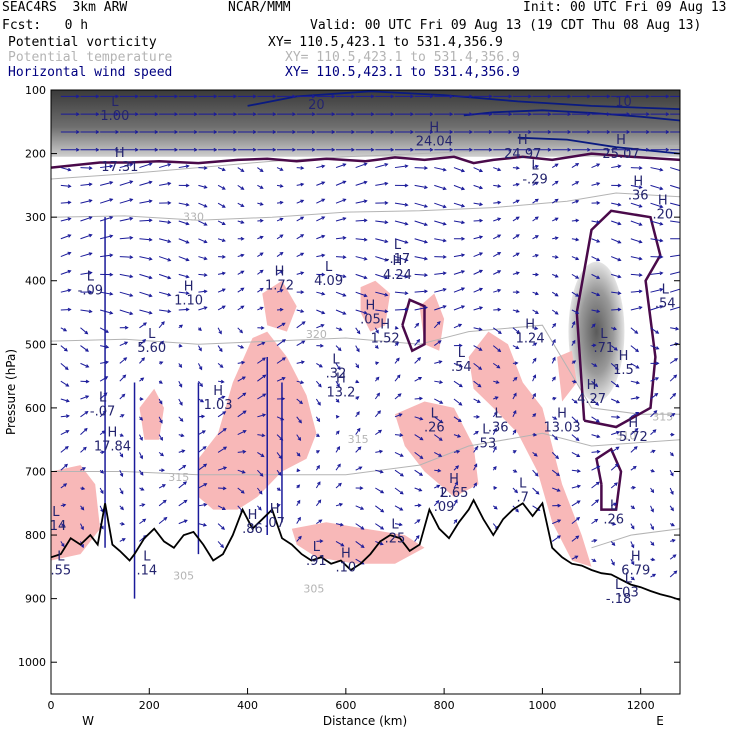 Image resolution: width=740 pixels, height=740 pixels. I want to click on extremum-value: .03, so click(628, 593).